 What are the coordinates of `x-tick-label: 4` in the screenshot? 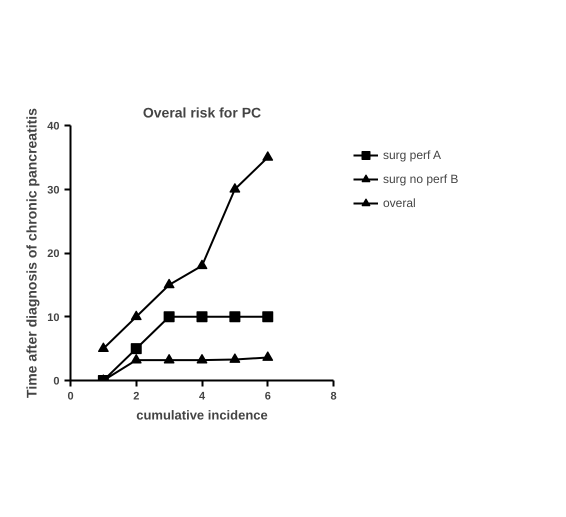 It's located at (202, 396).